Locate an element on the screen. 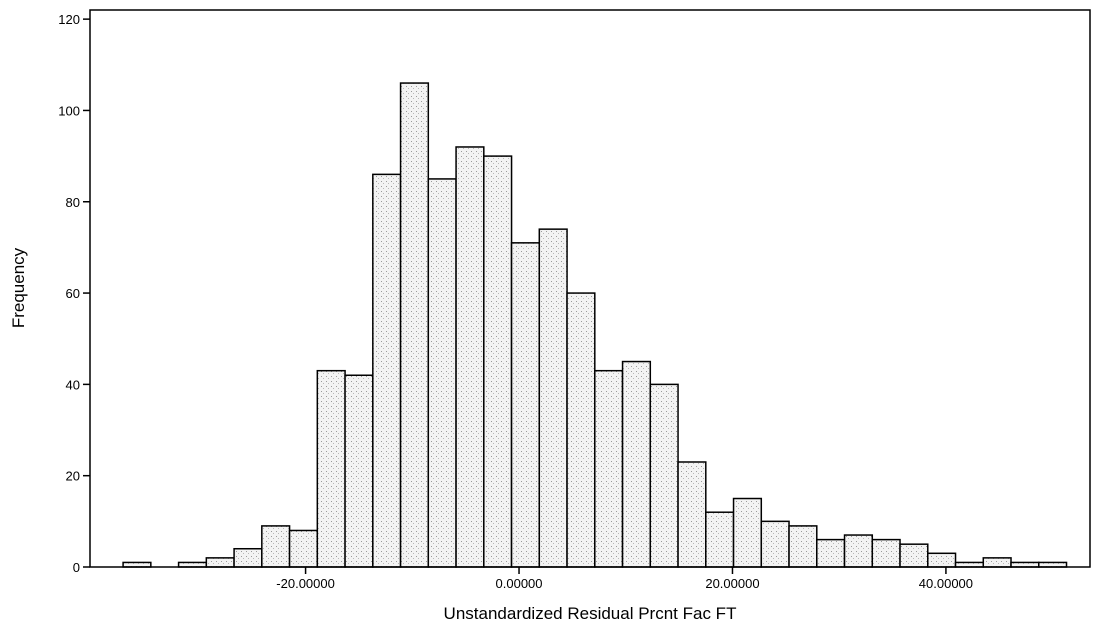 This screenshot has height=628, width=1097. x-axis: -20.00000 0.00000 20.00000 40.00000 is located at coordinates (624, 579).